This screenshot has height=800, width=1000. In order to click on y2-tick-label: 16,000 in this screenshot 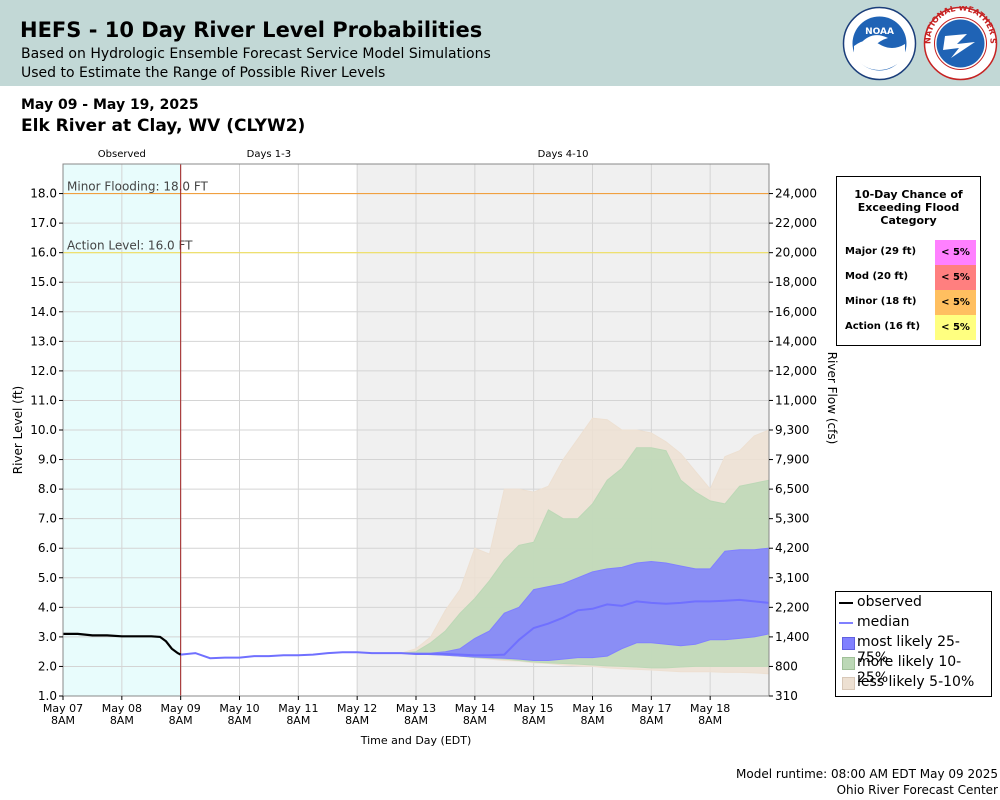, I will do `click(796, 312)`.